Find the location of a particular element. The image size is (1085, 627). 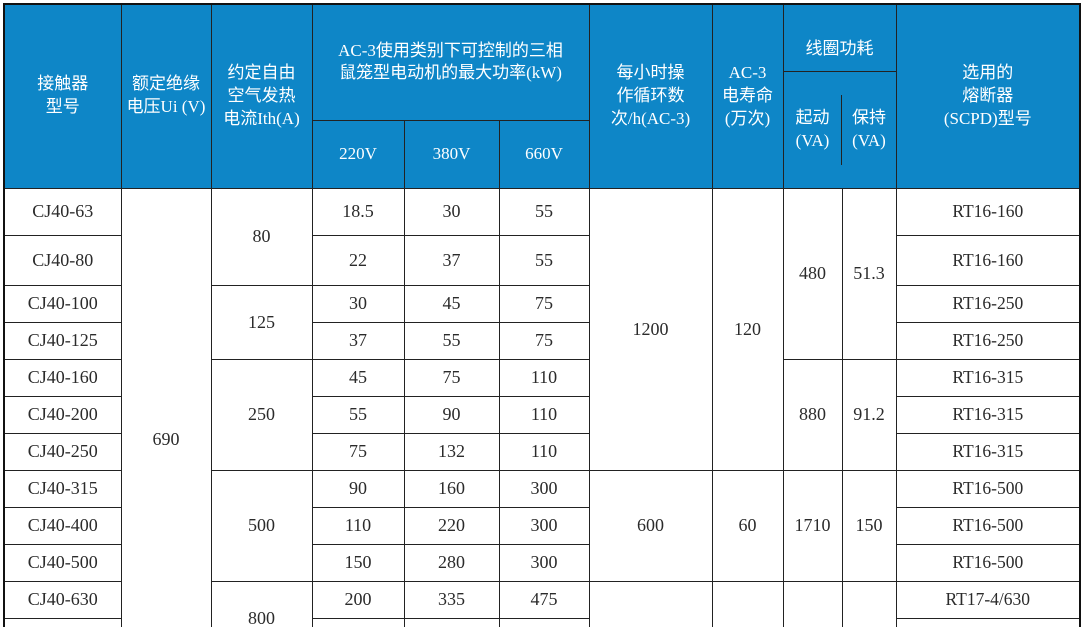

cell-kw-380: 55 is located at coordinates (451, 340).